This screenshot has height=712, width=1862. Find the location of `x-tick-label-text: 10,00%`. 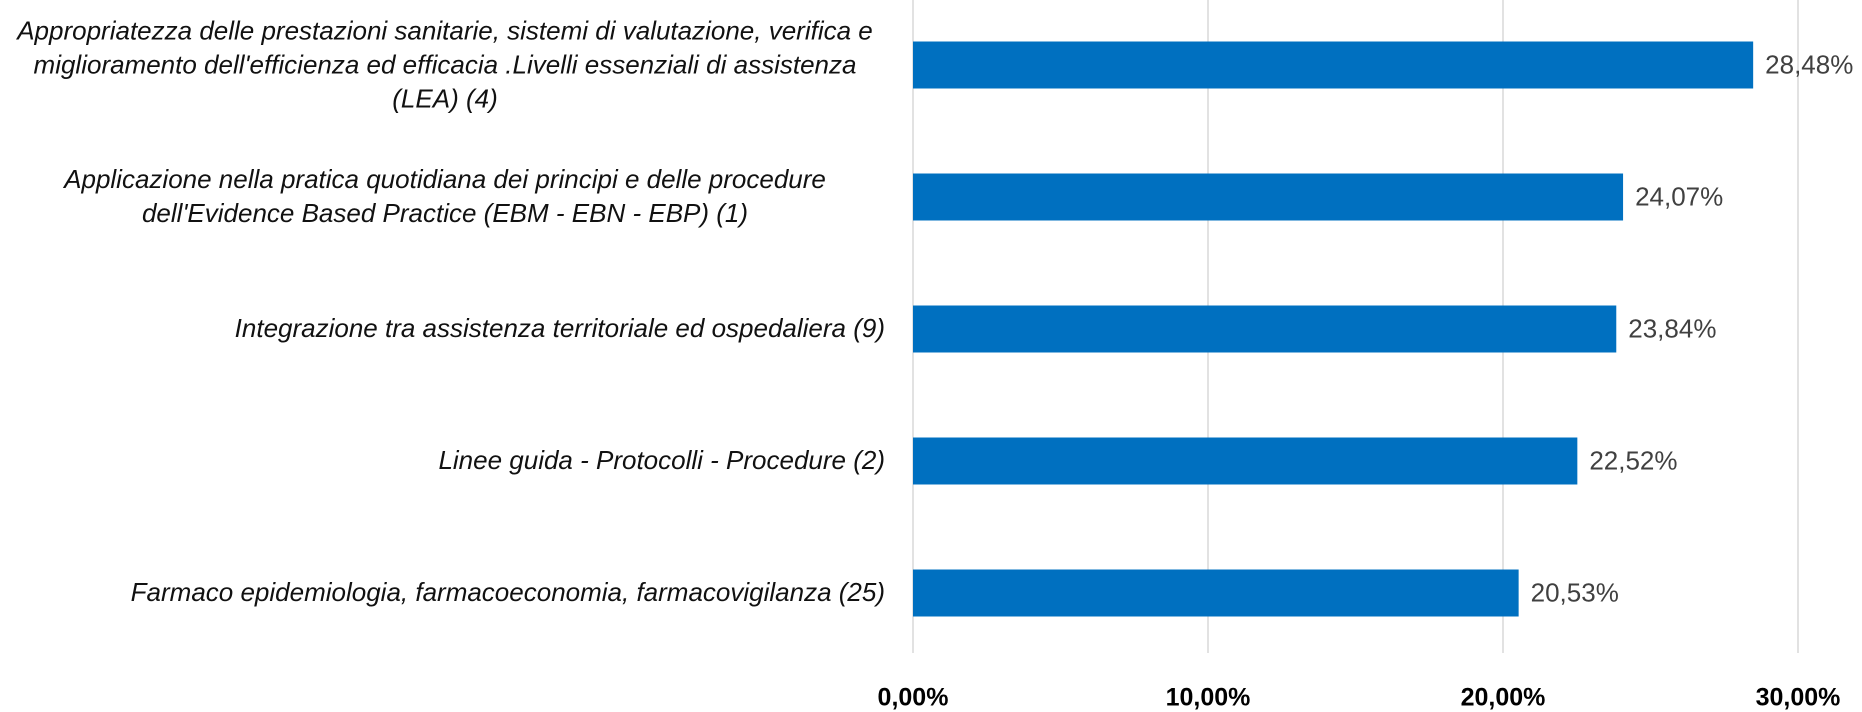

x-tick-label-text: 10,00% is located at coordinates (1208, 697).